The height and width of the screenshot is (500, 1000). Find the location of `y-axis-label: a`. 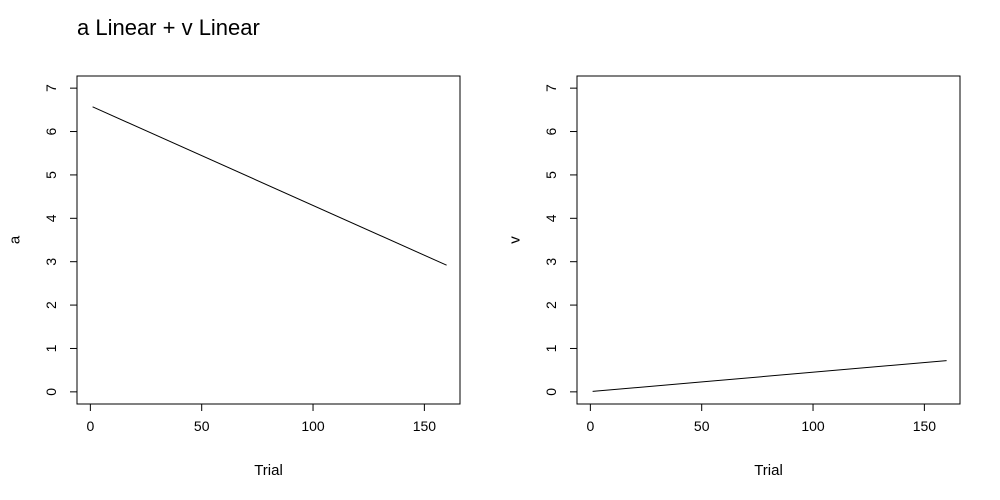

y-axis-label: a is located at coordinates (15, 239).